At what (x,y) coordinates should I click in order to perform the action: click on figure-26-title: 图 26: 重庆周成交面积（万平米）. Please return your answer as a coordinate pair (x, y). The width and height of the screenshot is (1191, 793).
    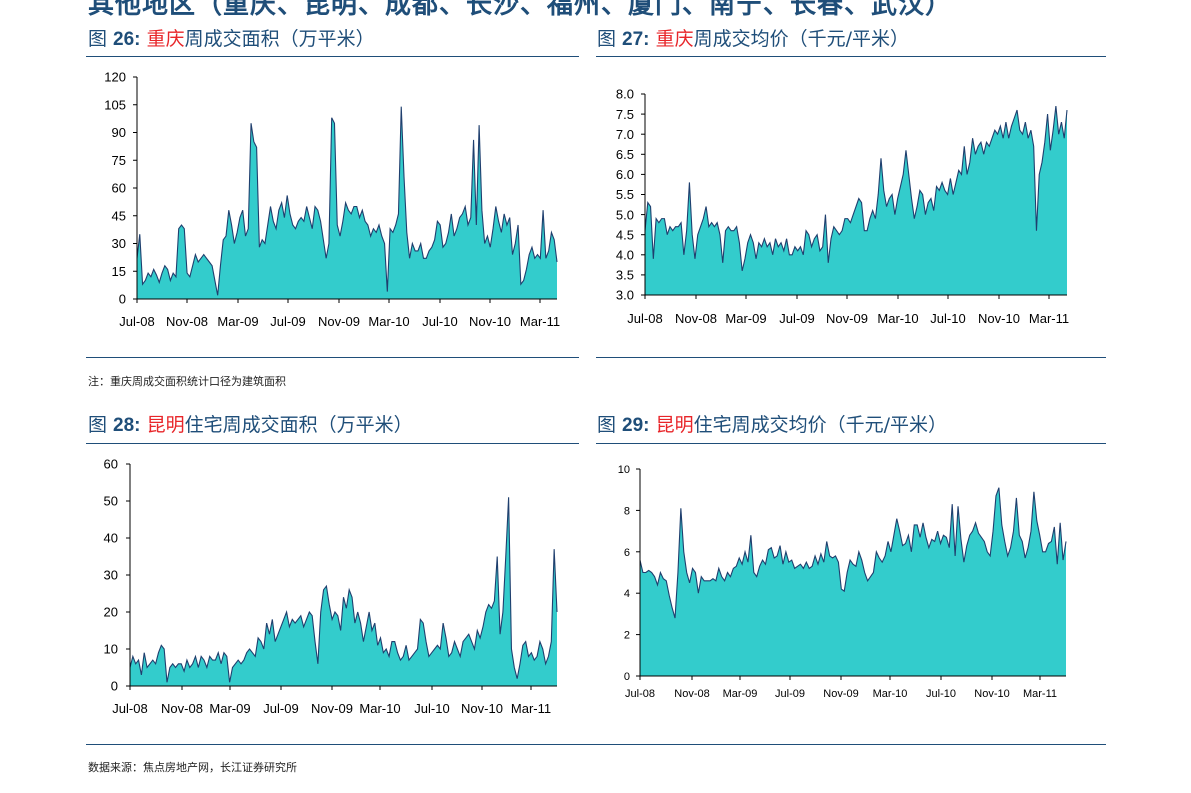
    Looking at the image, I should click on (231, 37).